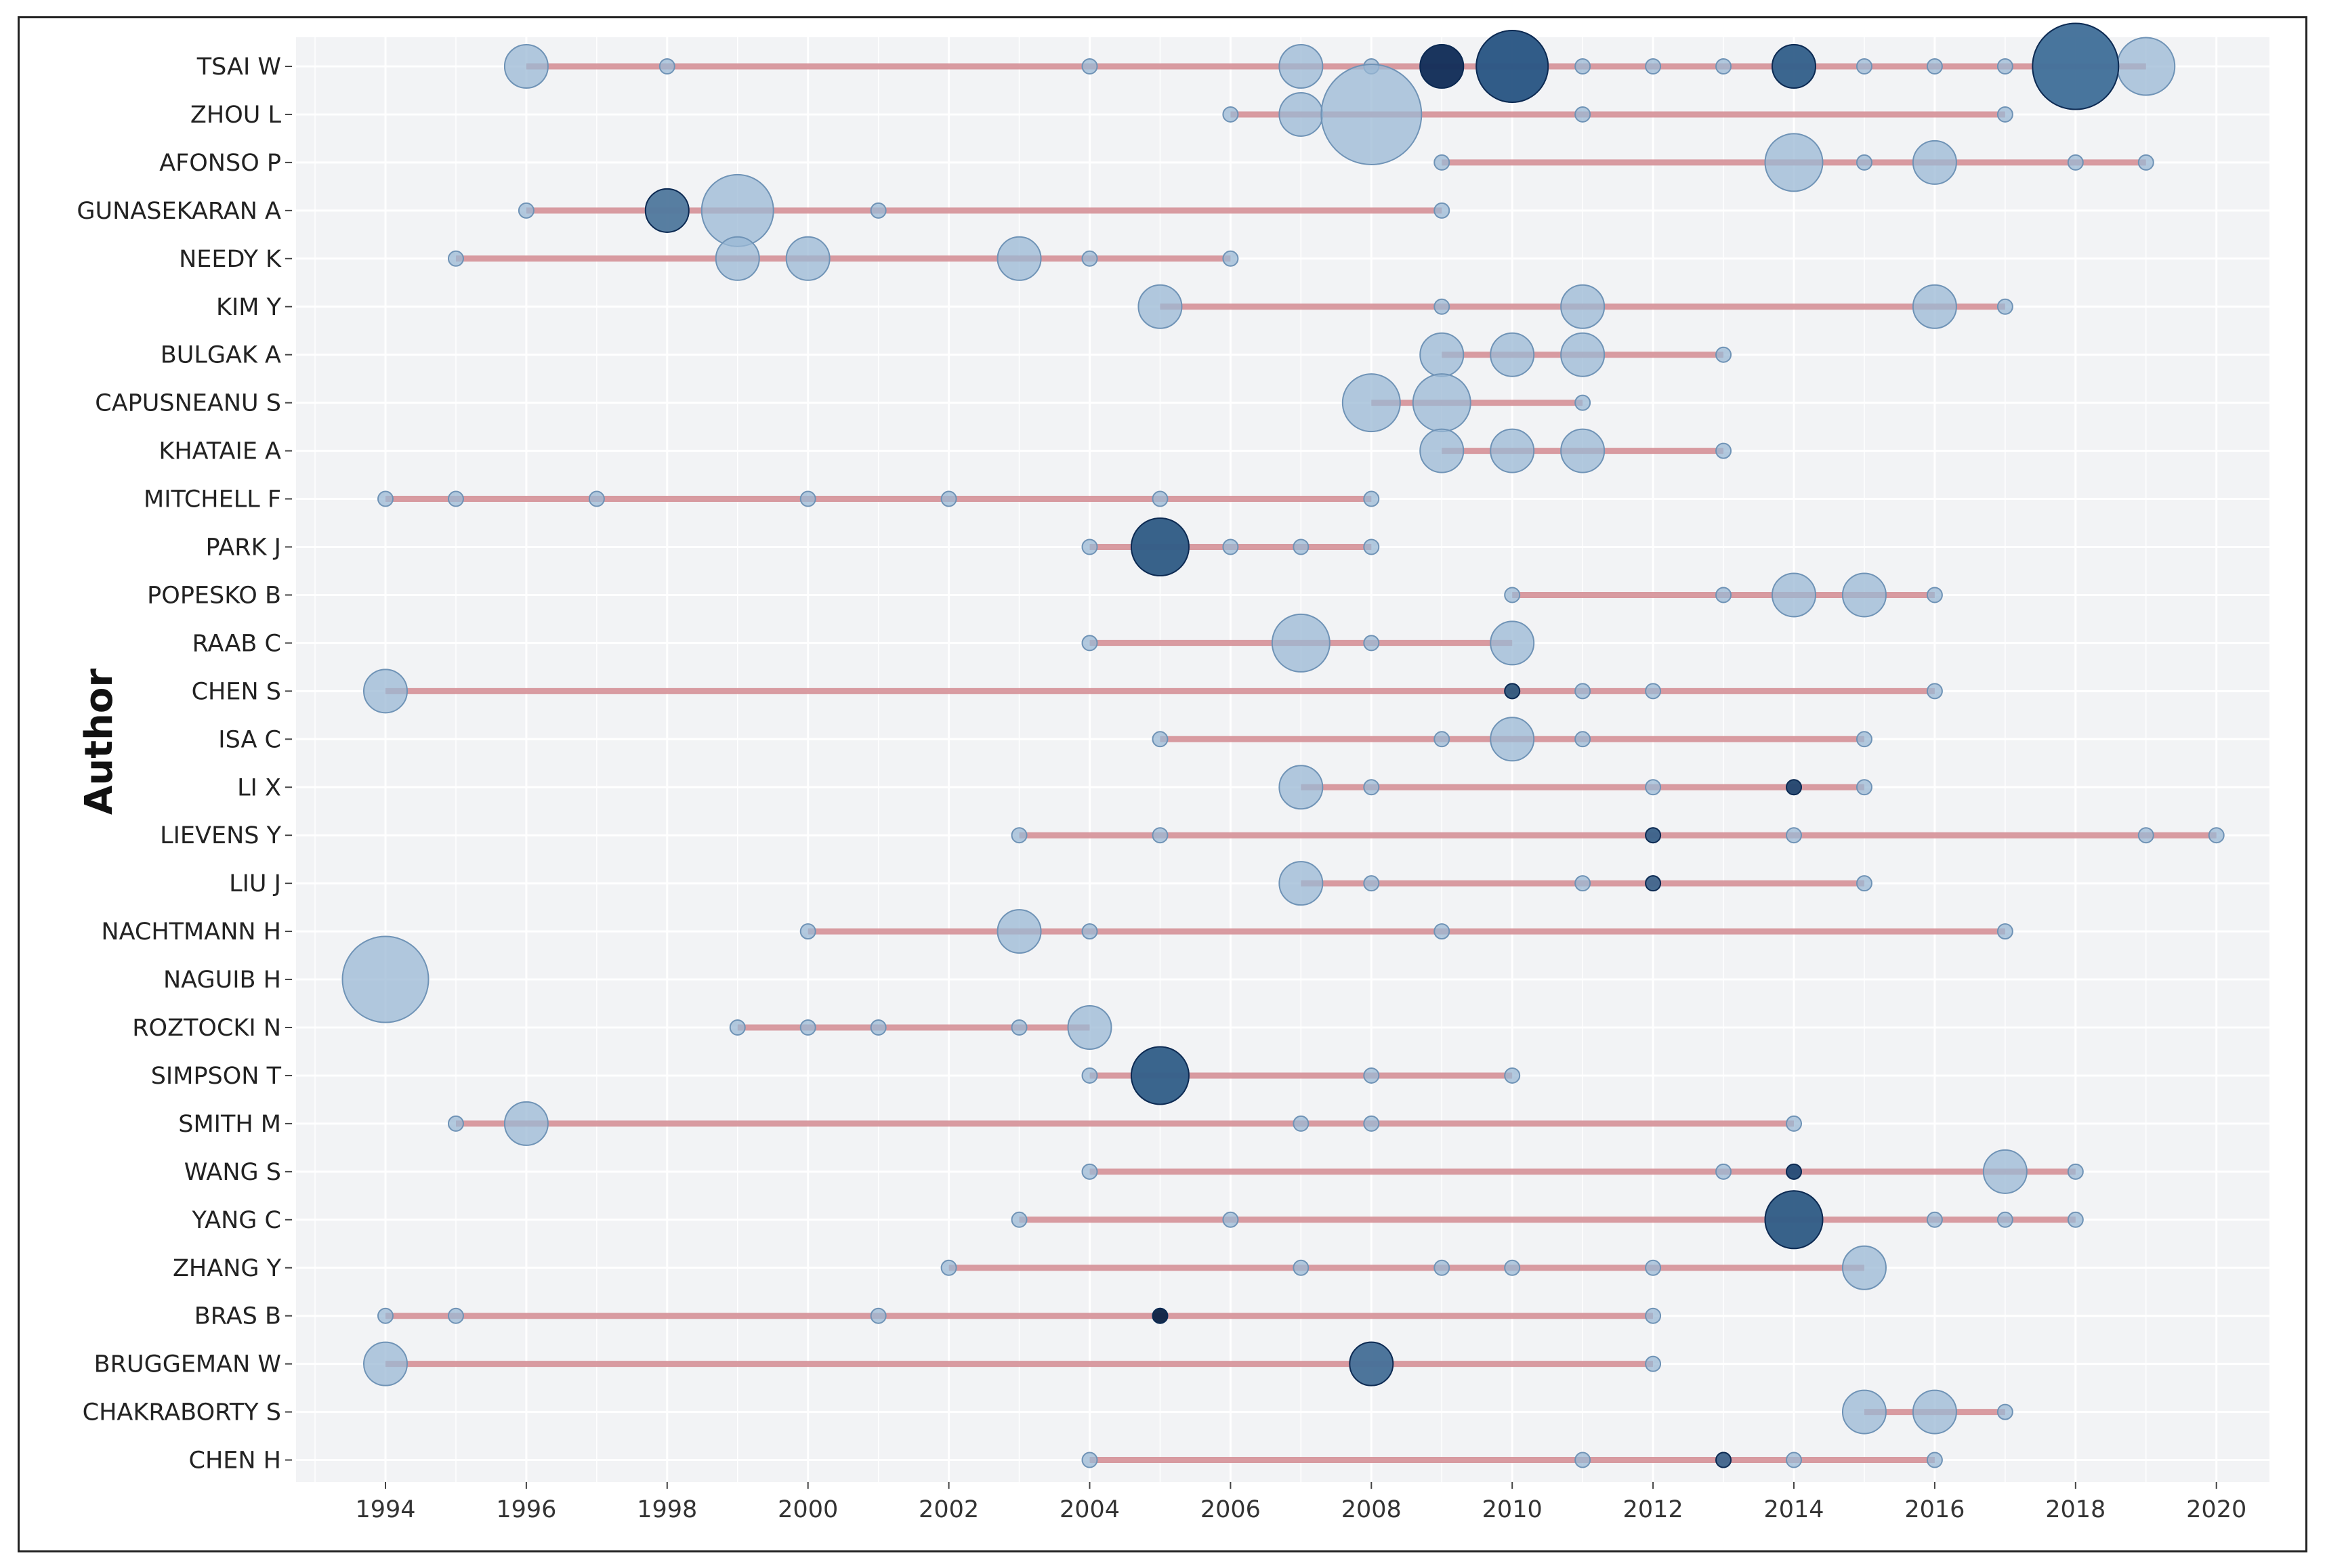 The width and height of the screenshot is (2325, 1568). Describe the element at coordinates (206, 1028) in the screenshot. I see `author-label: ROZTOCKI N` at that location.